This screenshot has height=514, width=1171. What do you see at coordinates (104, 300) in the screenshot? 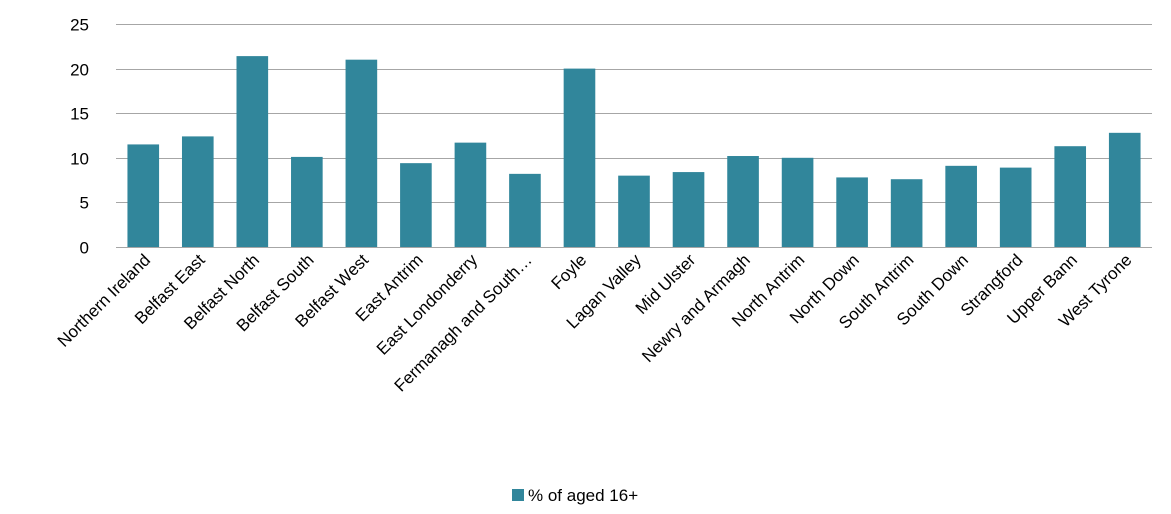
I see `x-category-label: Northern Ireland` at bounding box center [104, 300].